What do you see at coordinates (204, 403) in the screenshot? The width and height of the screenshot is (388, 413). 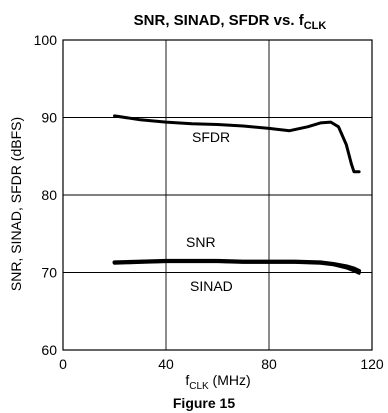 I see `figure-caption: Figure 15` at bounding box center [204, 403].